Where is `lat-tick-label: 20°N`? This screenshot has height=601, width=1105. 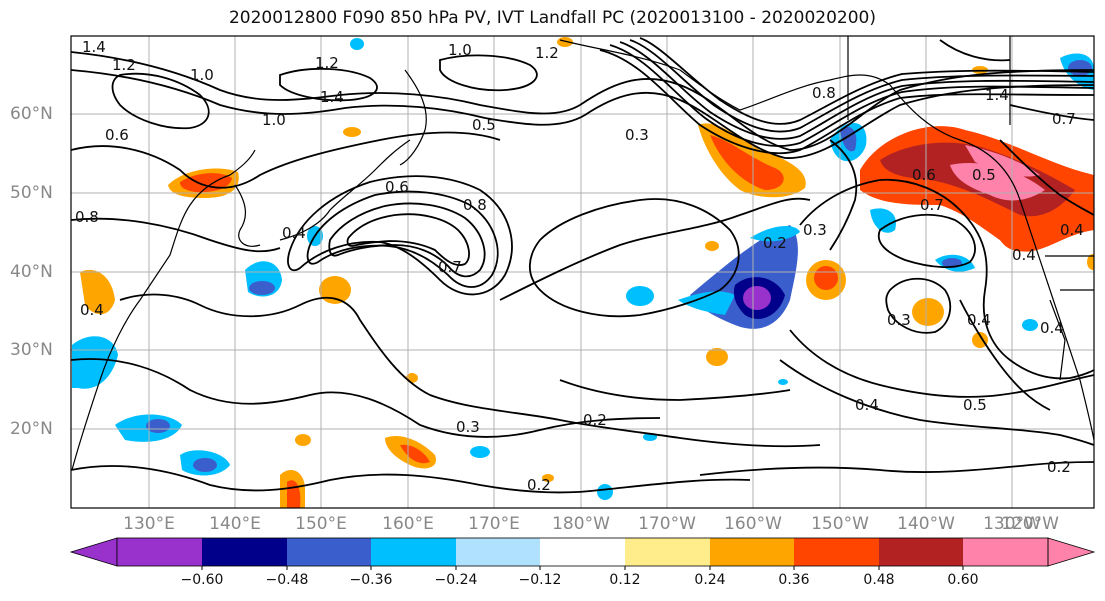
lat-tick-label: 20°N is located at coordinates (31, 429).